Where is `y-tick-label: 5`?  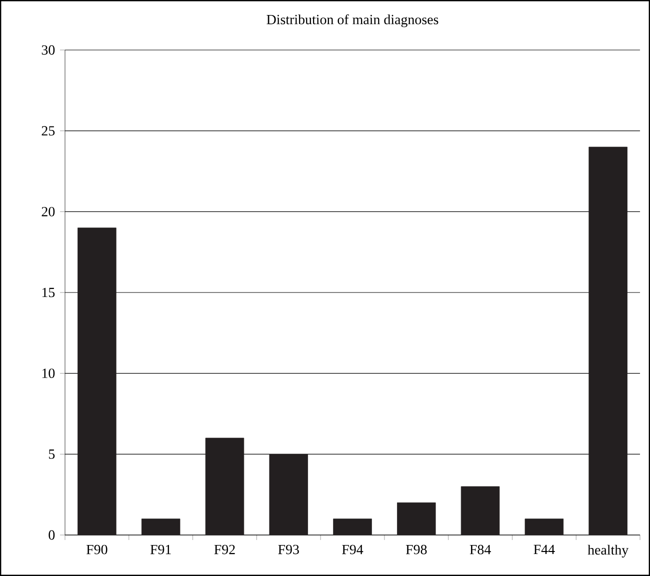
y-tick-label: 5 is located at coordinates (51, 454).